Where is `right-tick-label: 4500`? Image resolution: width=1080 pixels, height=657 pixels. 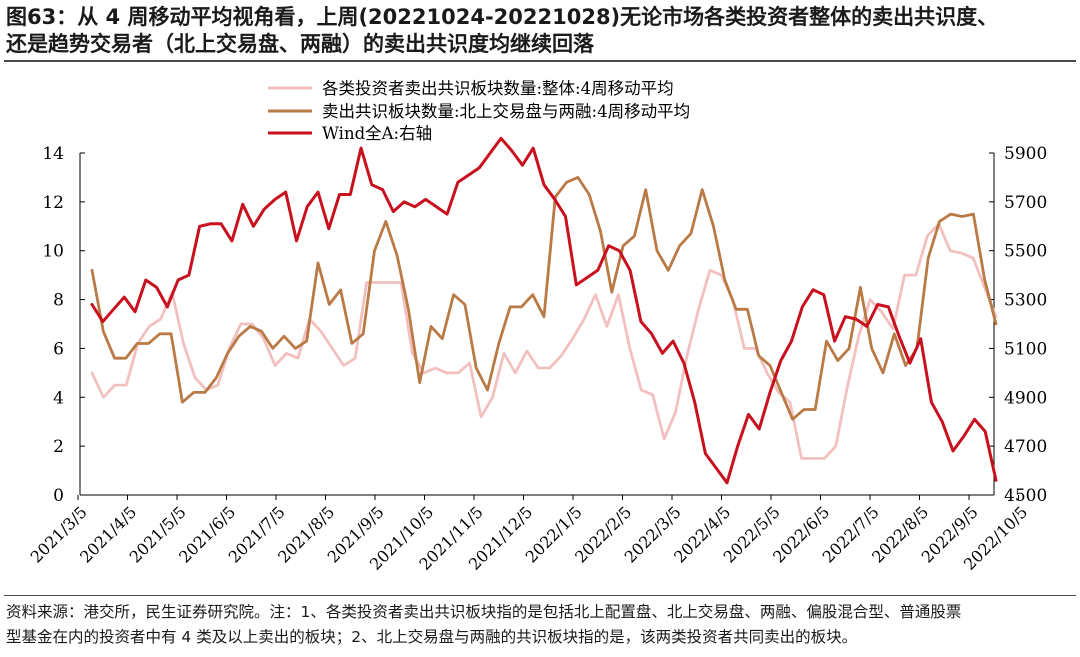 right-tick-label: 4500 is located at coordinates (1025, 496).